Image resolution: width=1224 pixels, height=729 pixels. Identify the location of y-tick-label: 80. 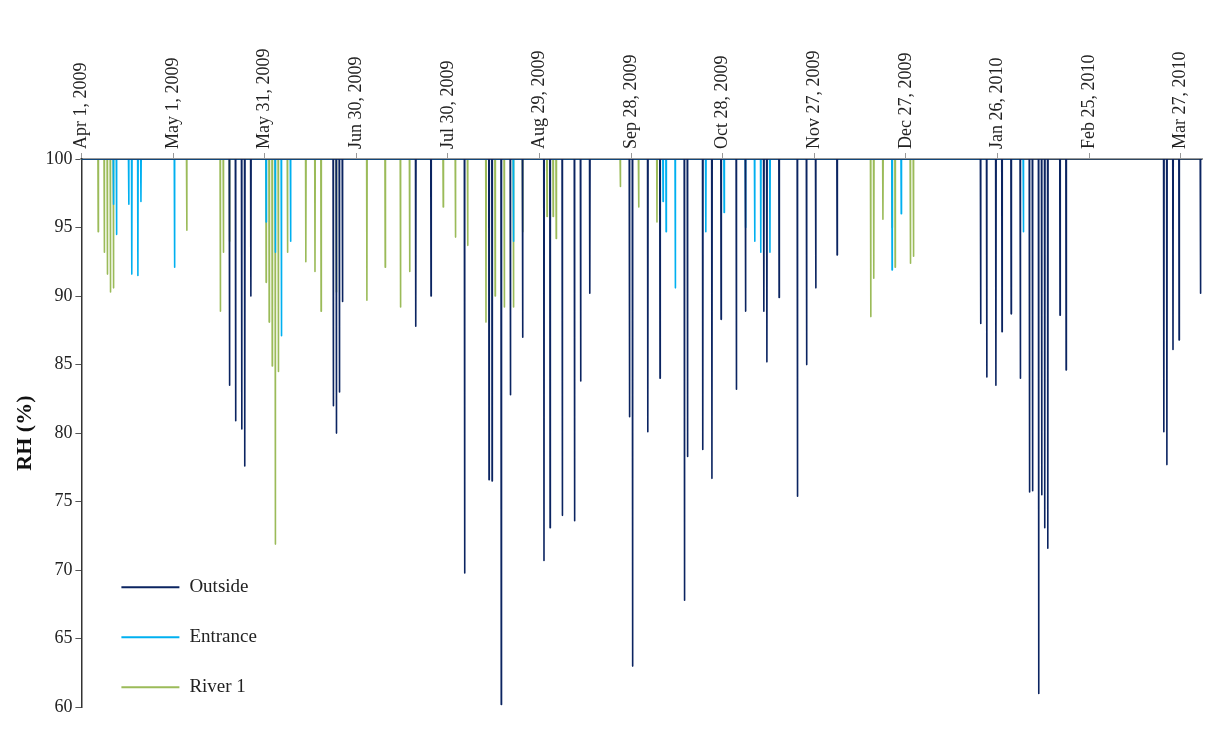
(63, 431).